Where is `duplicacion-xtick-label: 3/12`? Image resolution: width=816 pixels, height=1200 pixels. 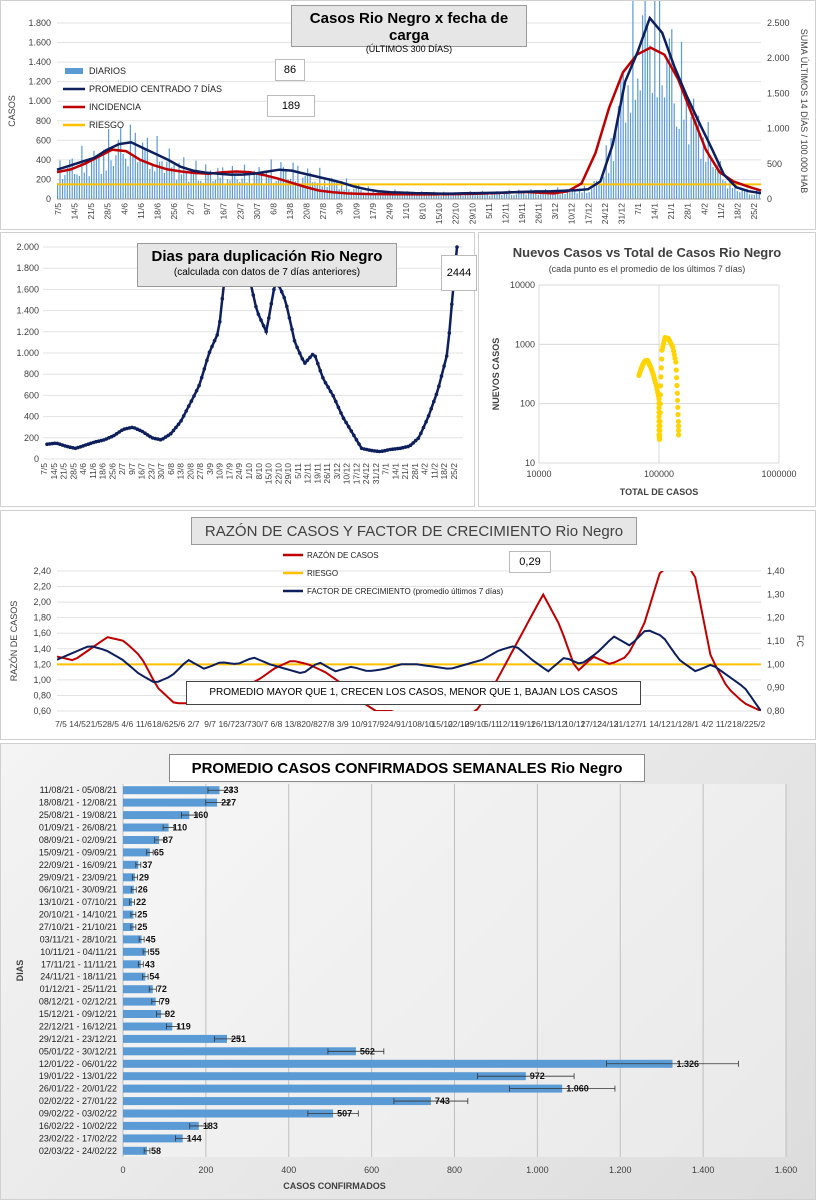
duplicacion-xtick-label: 3/12 is located at coordinates (337, 471).